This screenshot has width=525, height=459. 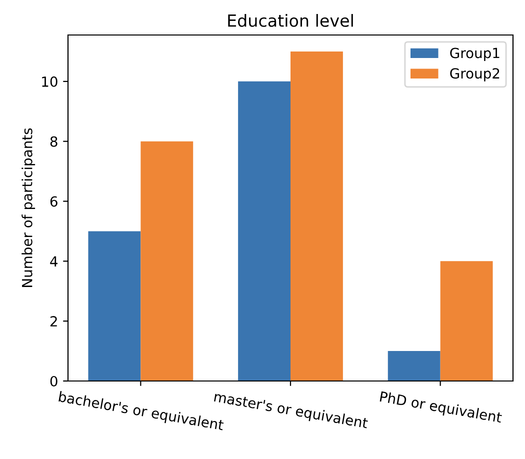 What do you see at coordinates (50, 81) in the screenshot?
I see `y-tick-label: 10` at bounding box center [50, 81].